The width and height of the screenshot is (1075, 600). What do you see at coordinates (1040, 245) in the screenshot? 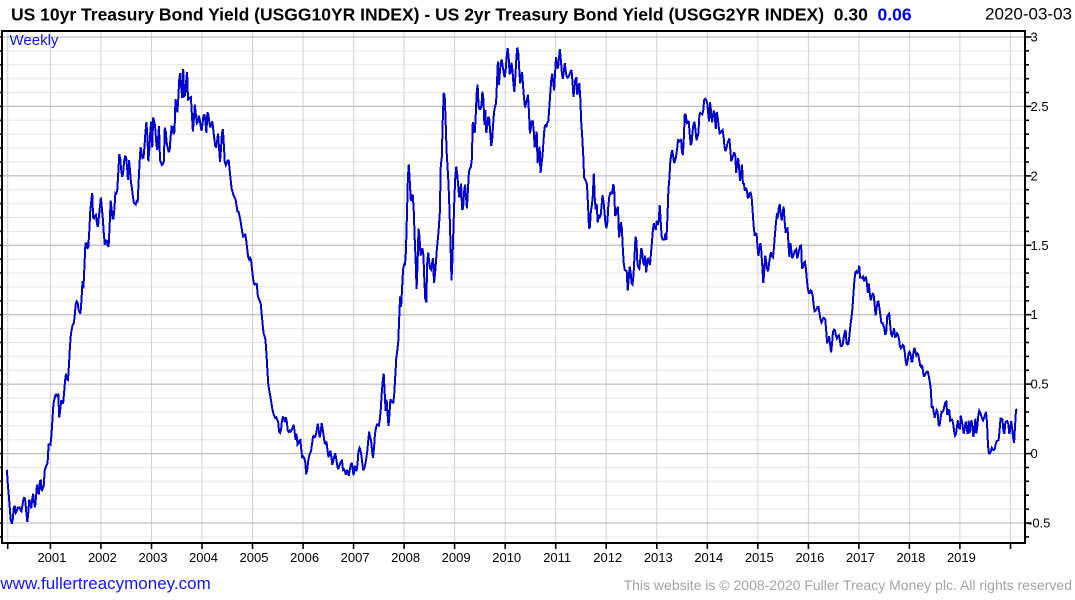
I see `svg-text: 1.5` at bounding box center [1040, 245].